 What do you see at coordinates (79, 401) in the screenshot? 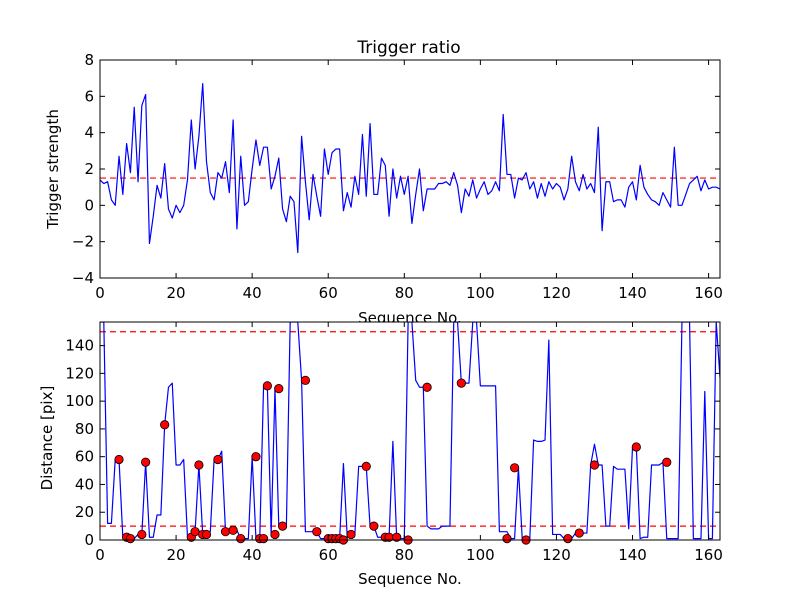
I see `y-tick-label: 100` at bounding box center [79, 401].